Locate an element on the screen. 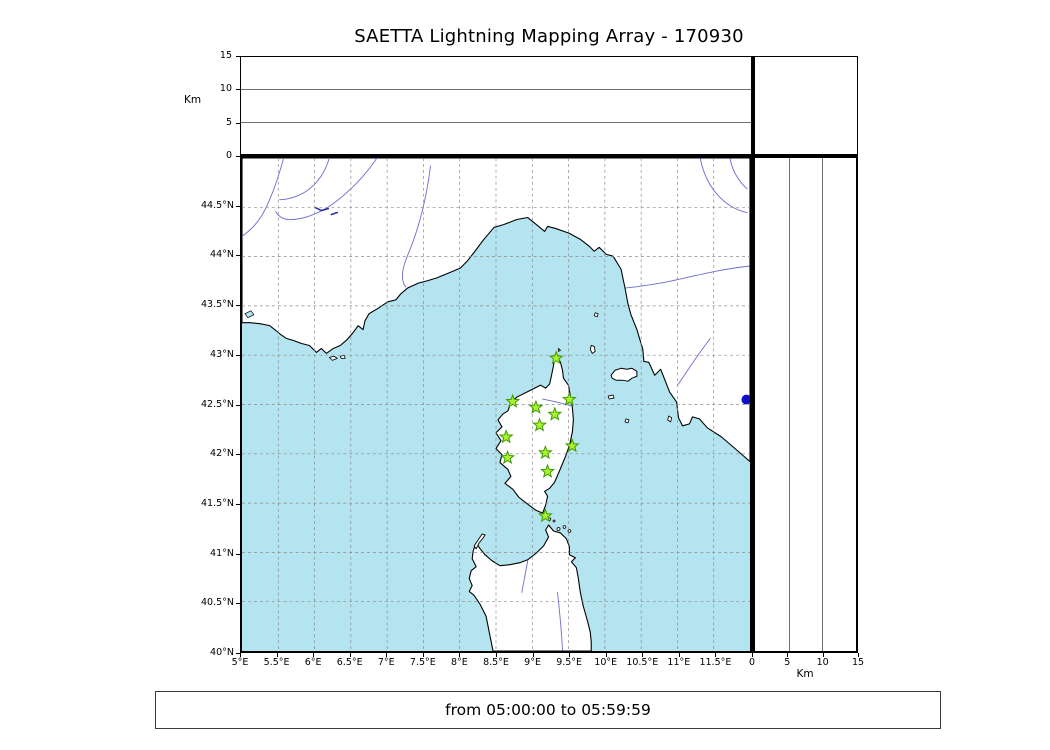 The width and height of the screenshot is (1050, 750). data-point-marker is located at coordinates (745, 399).